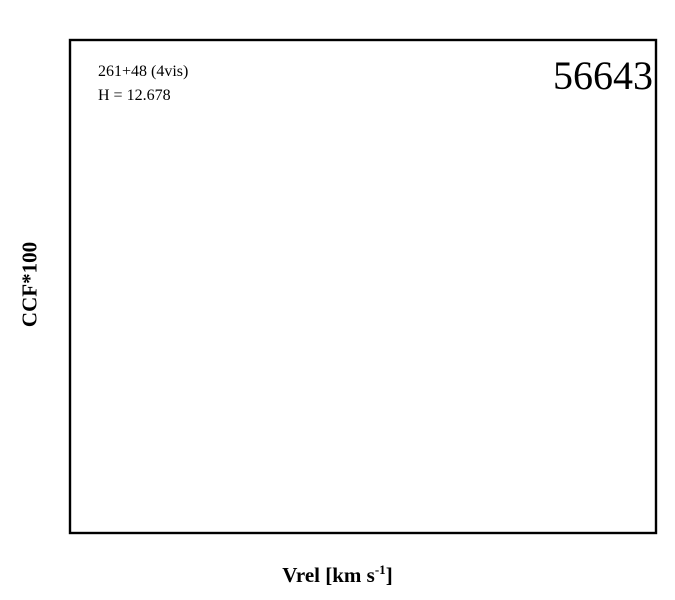 Image resolution: width=675 pixels, height=600 pixels. What do you see at coordinates (603, 75) in the screenshot?
I see `plate-number-label: 56643` at bounding box center [603, 75].